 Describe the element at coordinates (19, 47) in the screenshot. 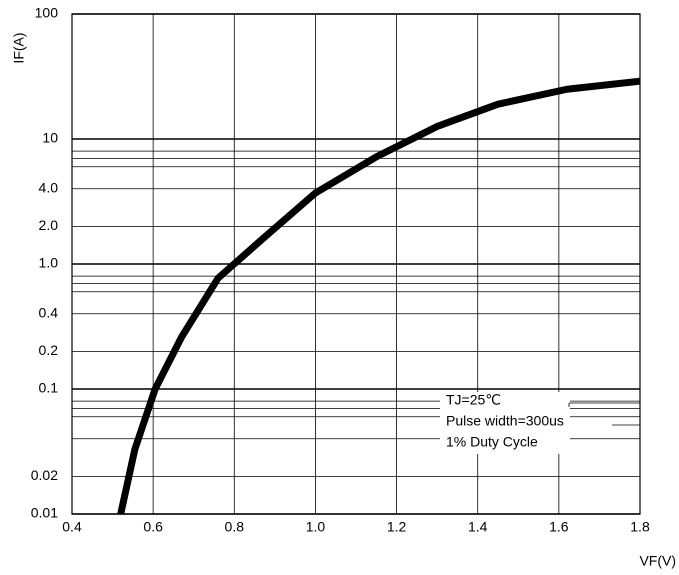

I see `y-axis-label: IF(A)` at that location.